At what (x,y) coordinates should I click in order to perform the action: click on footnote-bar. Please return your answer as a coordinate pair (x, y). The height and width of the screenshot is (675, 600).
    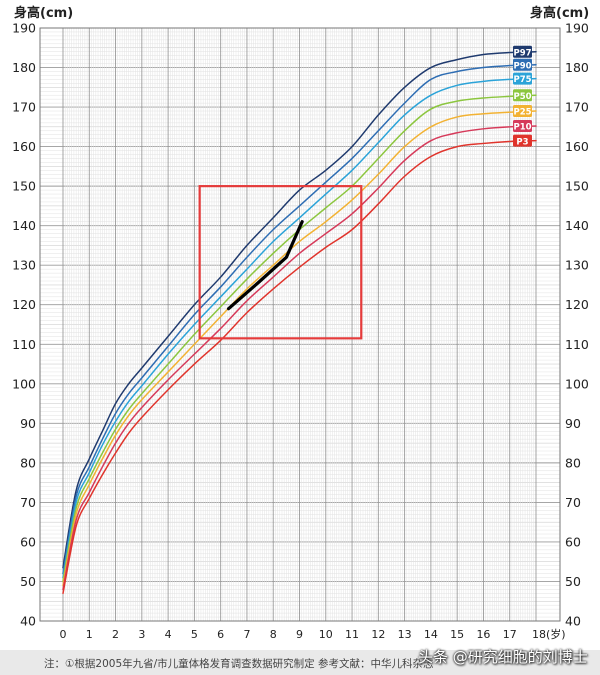
    Looking at the image, I should click on (300, 662).